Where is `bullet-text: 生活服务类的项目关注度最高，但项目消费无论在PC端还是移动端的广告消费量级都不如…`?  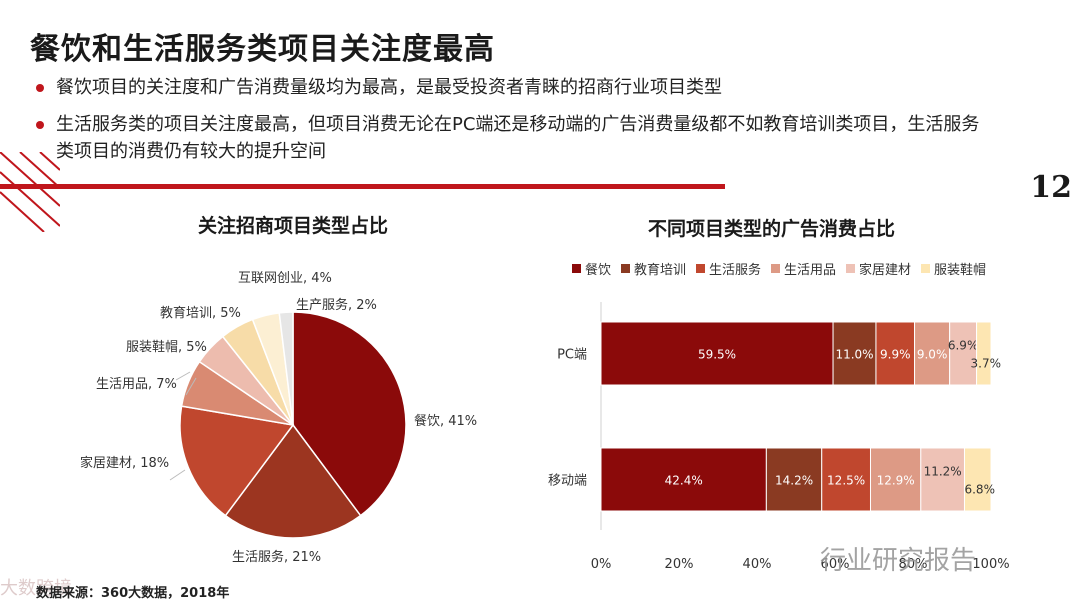
bullet-text: 生活服务类的项目关注度最高，但项目消费无论在PC端还是移动端的广告消费量级都不如… is located at coordinates (518, 138).